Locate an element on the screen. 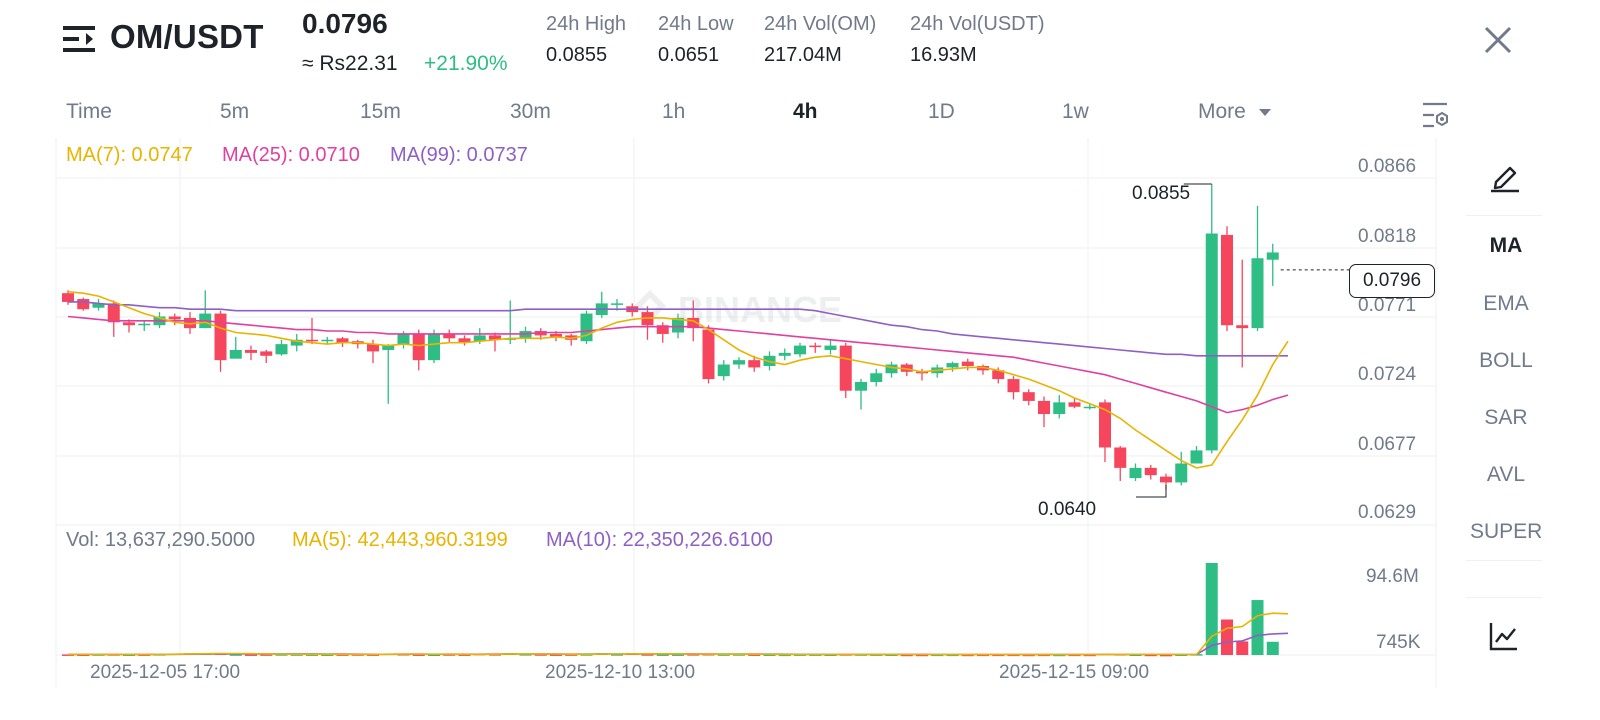 Image resolution: width=1600 pixels, height=720 pixels. tab-1d: 1D is located at coordinates (941, 111).